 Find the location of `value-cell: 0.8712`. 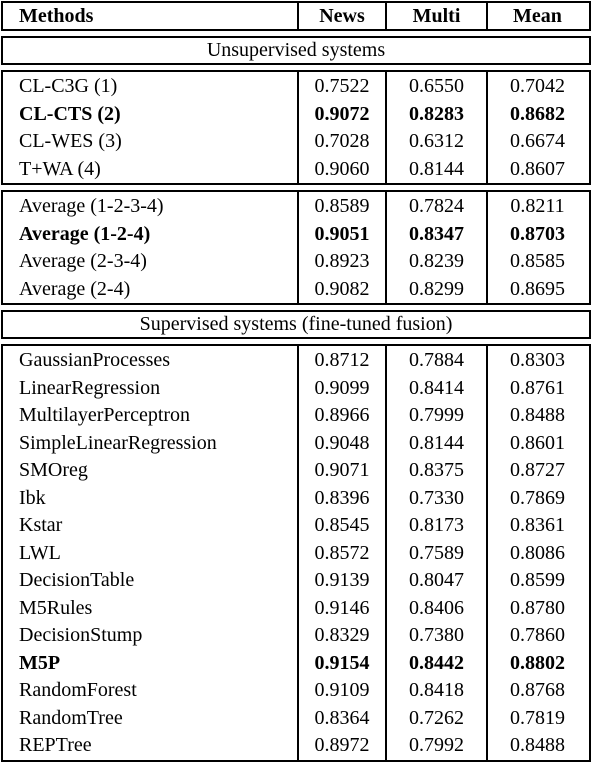

value-cell: 0.8712 is located at coordinates (342, 360).